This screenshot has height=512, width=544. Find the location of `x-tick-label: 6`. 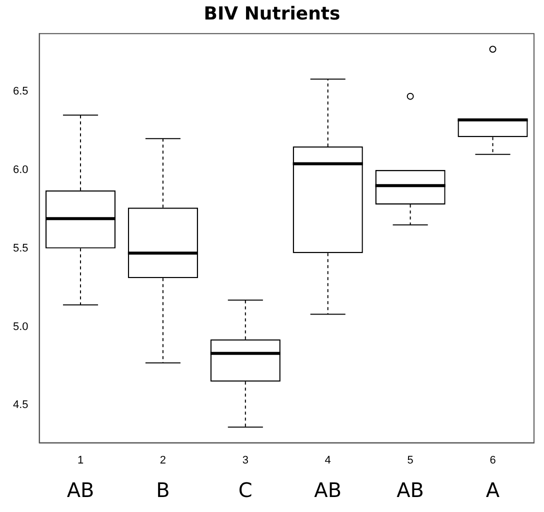

x-tick-label: 6 is located at coordinates (493, 460).